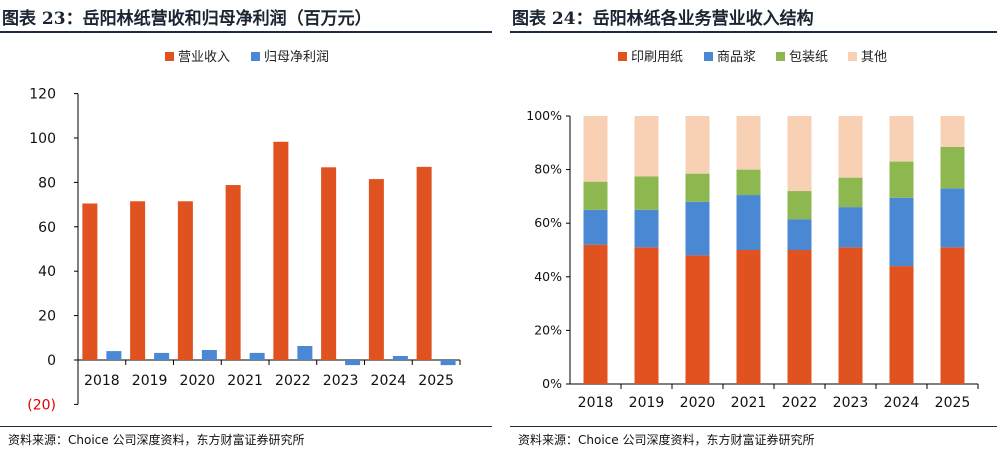 The image size is (997, 451). What do you see at coordinates (548, 276) in the screenshot?
I see `y-tick-label: 40%` at bounding box center [548, 276].